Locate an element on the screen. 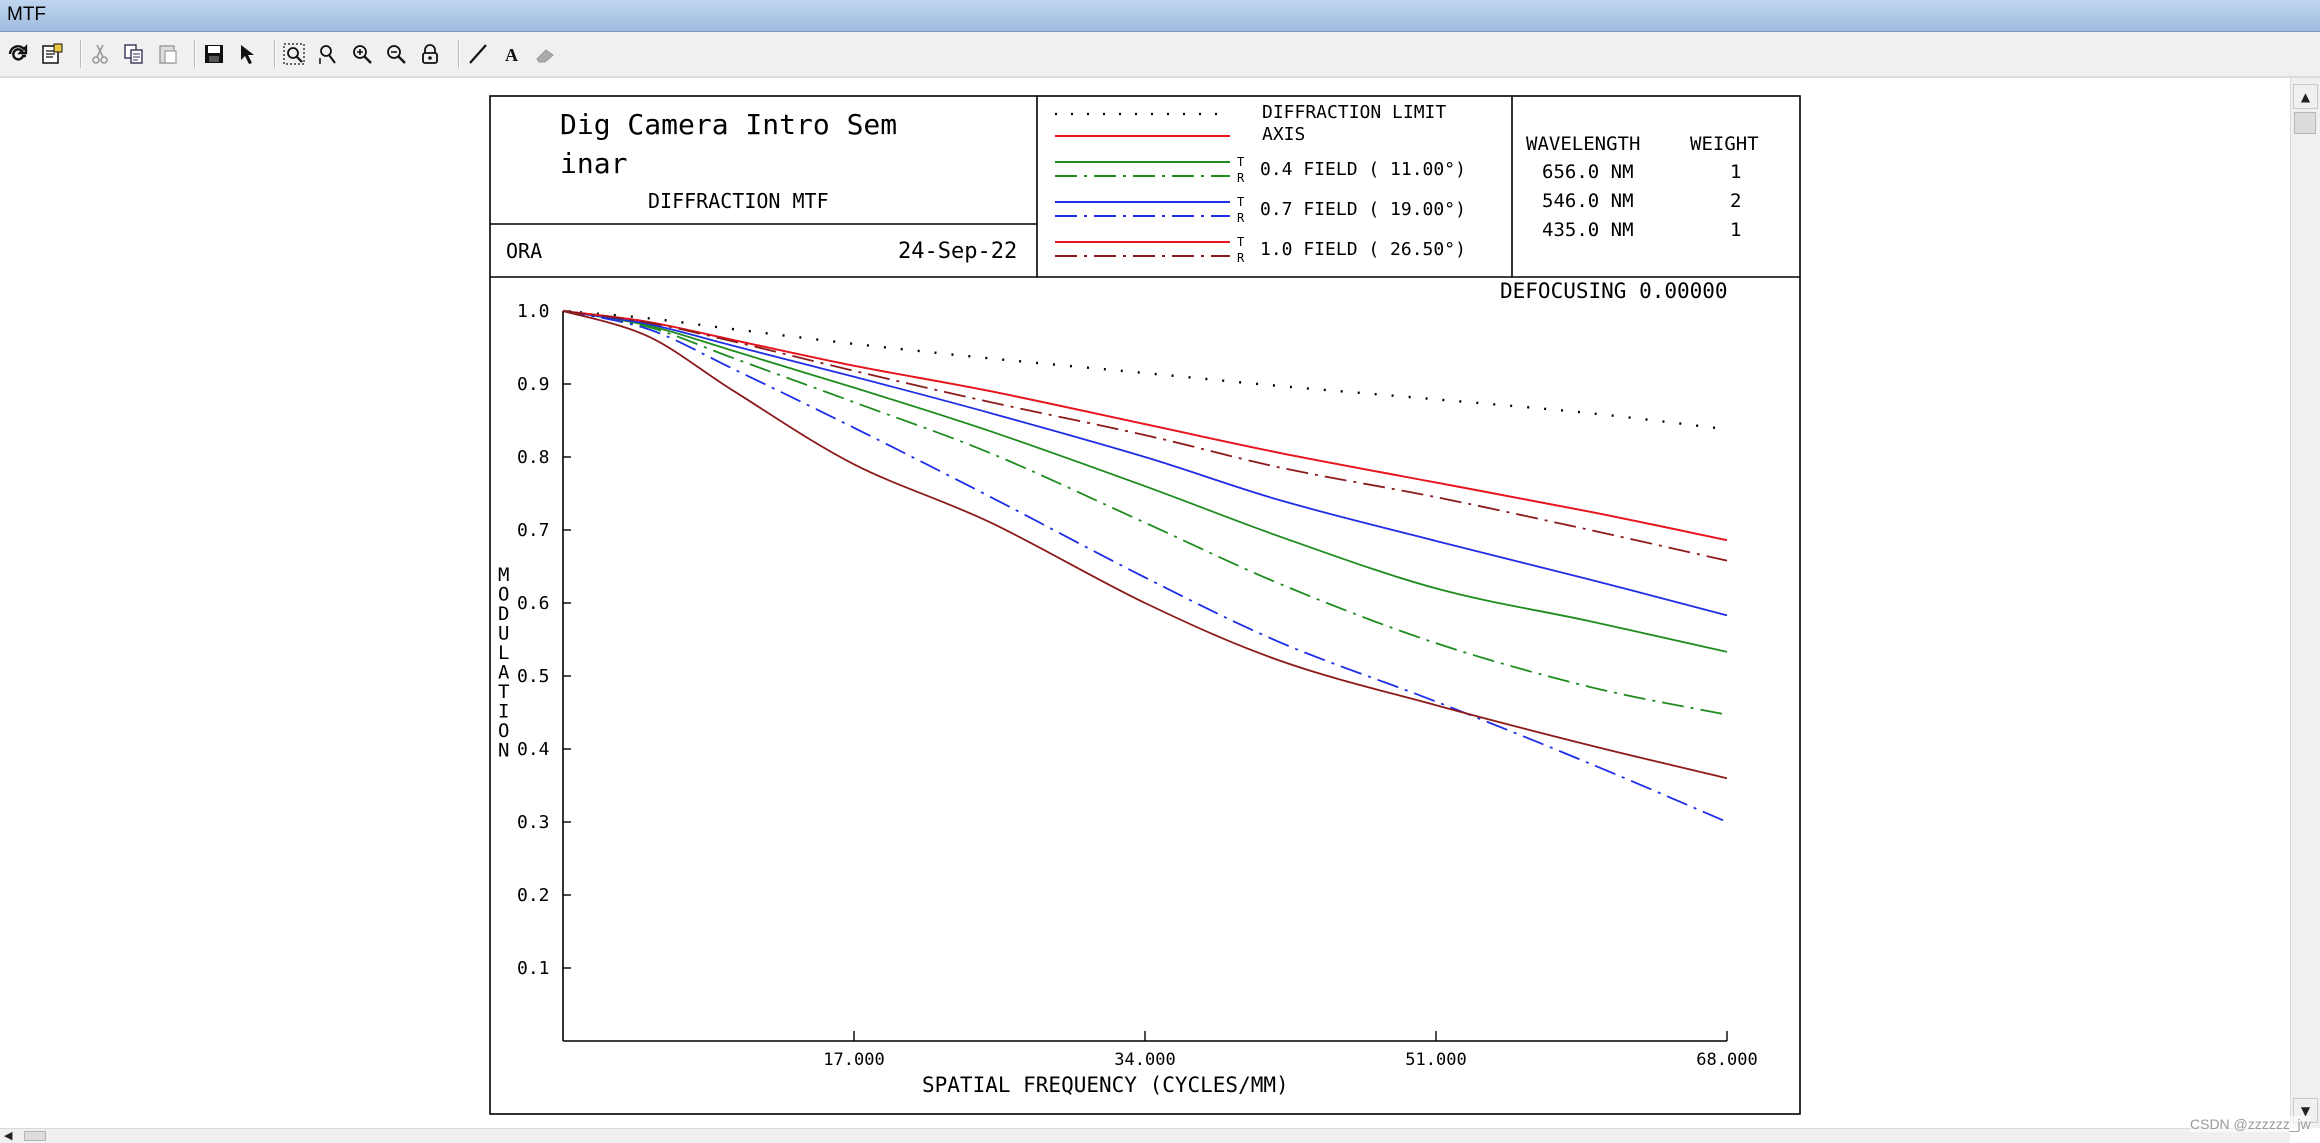 This screenshot has height=1143, width=2320. wavelength-row-3: 435.0 NM is located at coordinates (1588, 230).